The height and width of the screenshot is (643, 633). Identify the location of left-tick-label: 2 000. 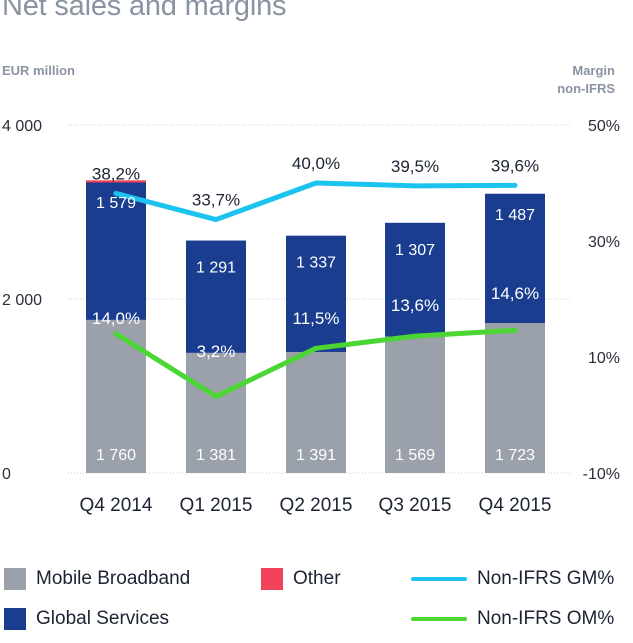
(22, 300).